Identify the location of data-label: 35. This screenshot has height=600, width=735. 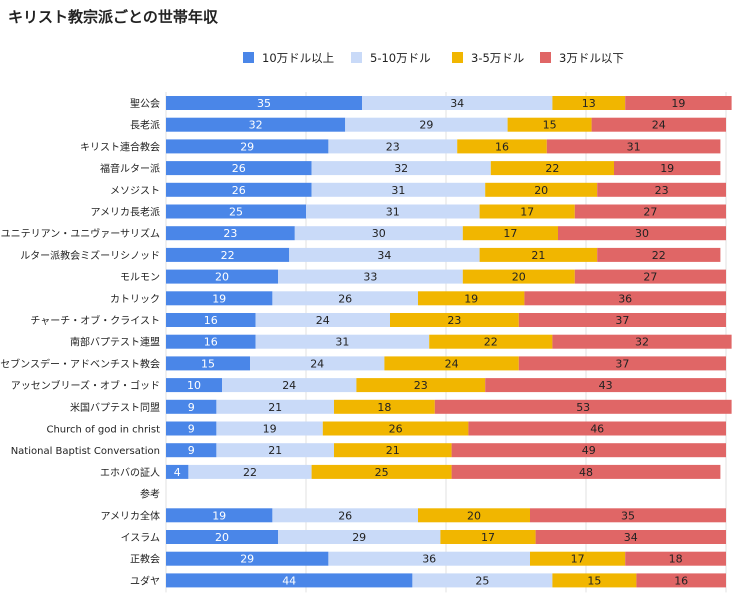
(628, 515).